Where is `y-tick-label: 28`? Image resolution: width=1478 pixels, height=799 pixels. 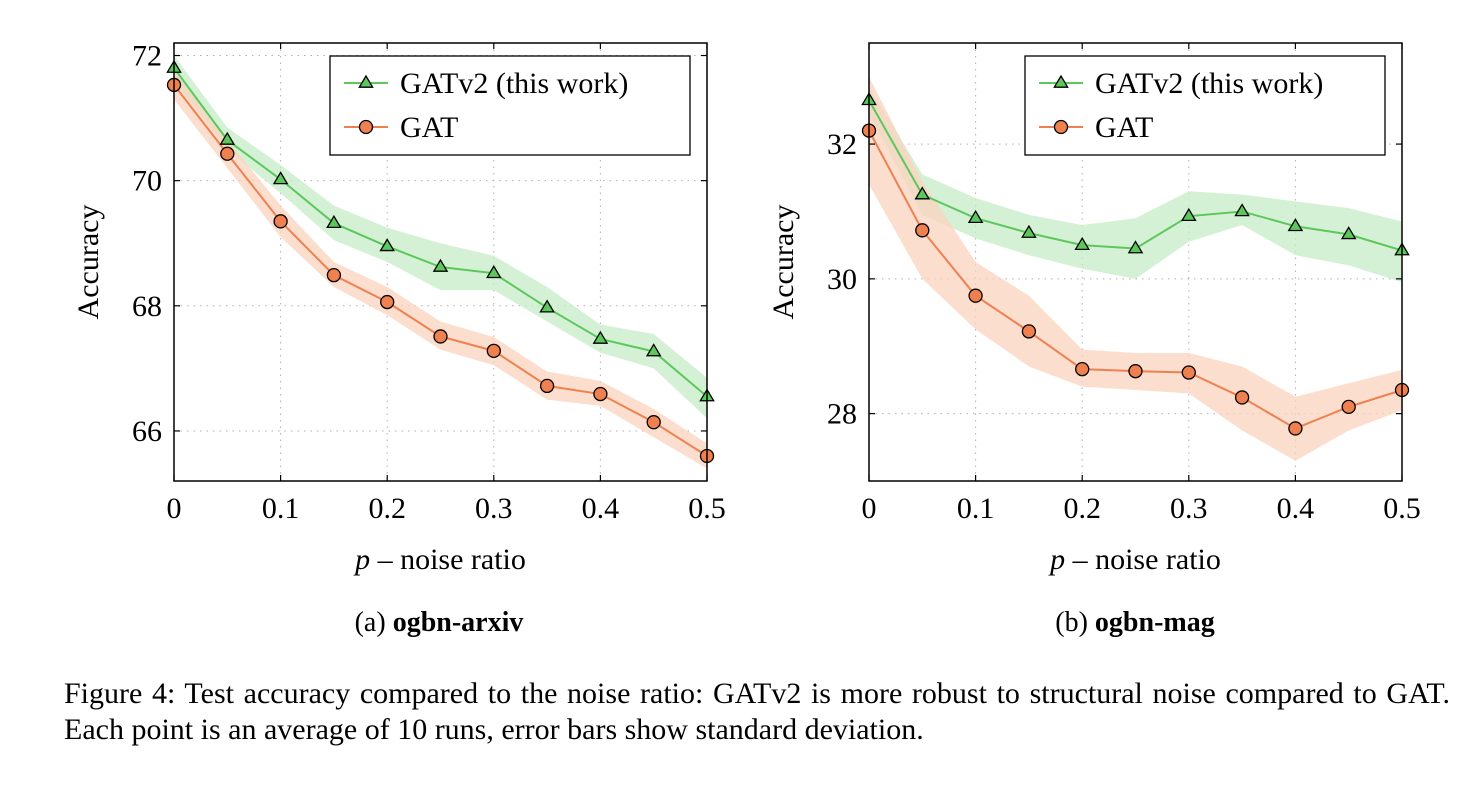
y-tick-label: 28 is located at coordinates (842, 414).